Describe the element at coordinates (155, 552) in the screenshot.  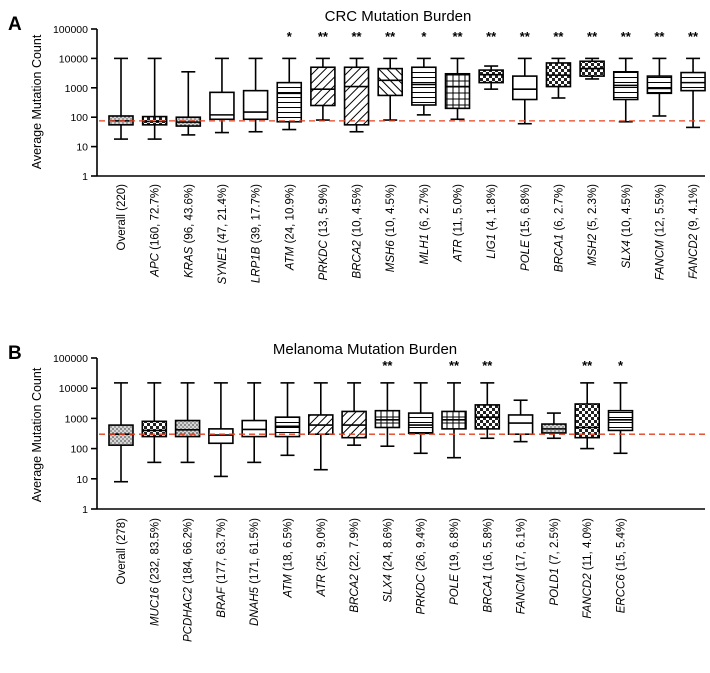
I see `x-label-detail: (232, 83.5%)` at that location.